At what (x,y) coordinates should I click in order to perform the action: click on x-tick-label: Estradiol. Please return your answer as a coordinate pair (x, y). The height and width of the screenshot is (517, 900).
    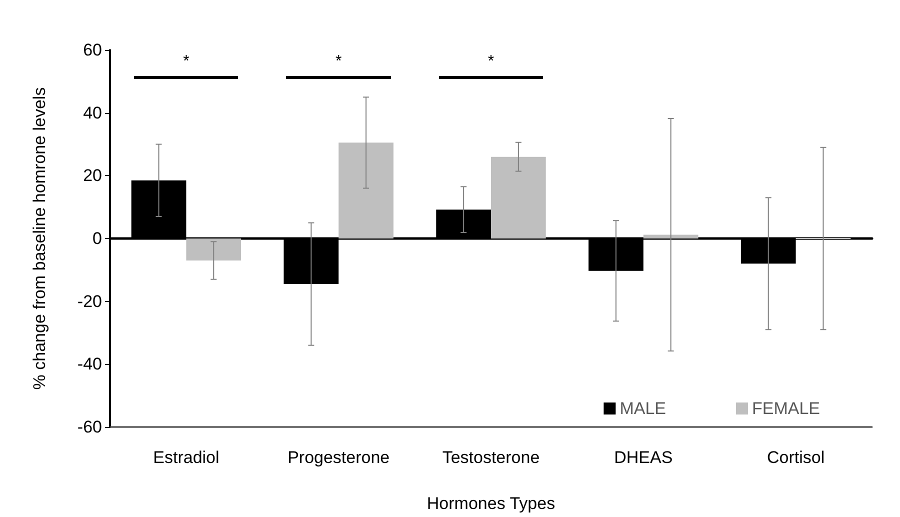
    Looking at the image, I should click on (186, 457).